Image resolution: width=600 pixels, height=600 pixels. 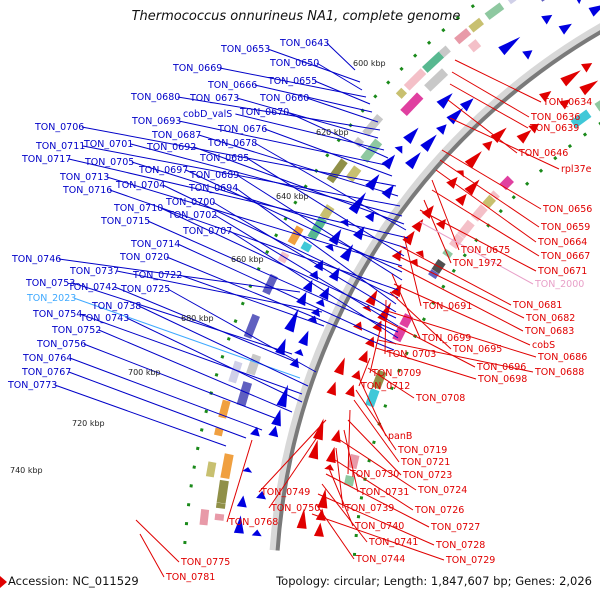 I want to click on gene-label: TON_0693, so click(x=156, y=121).